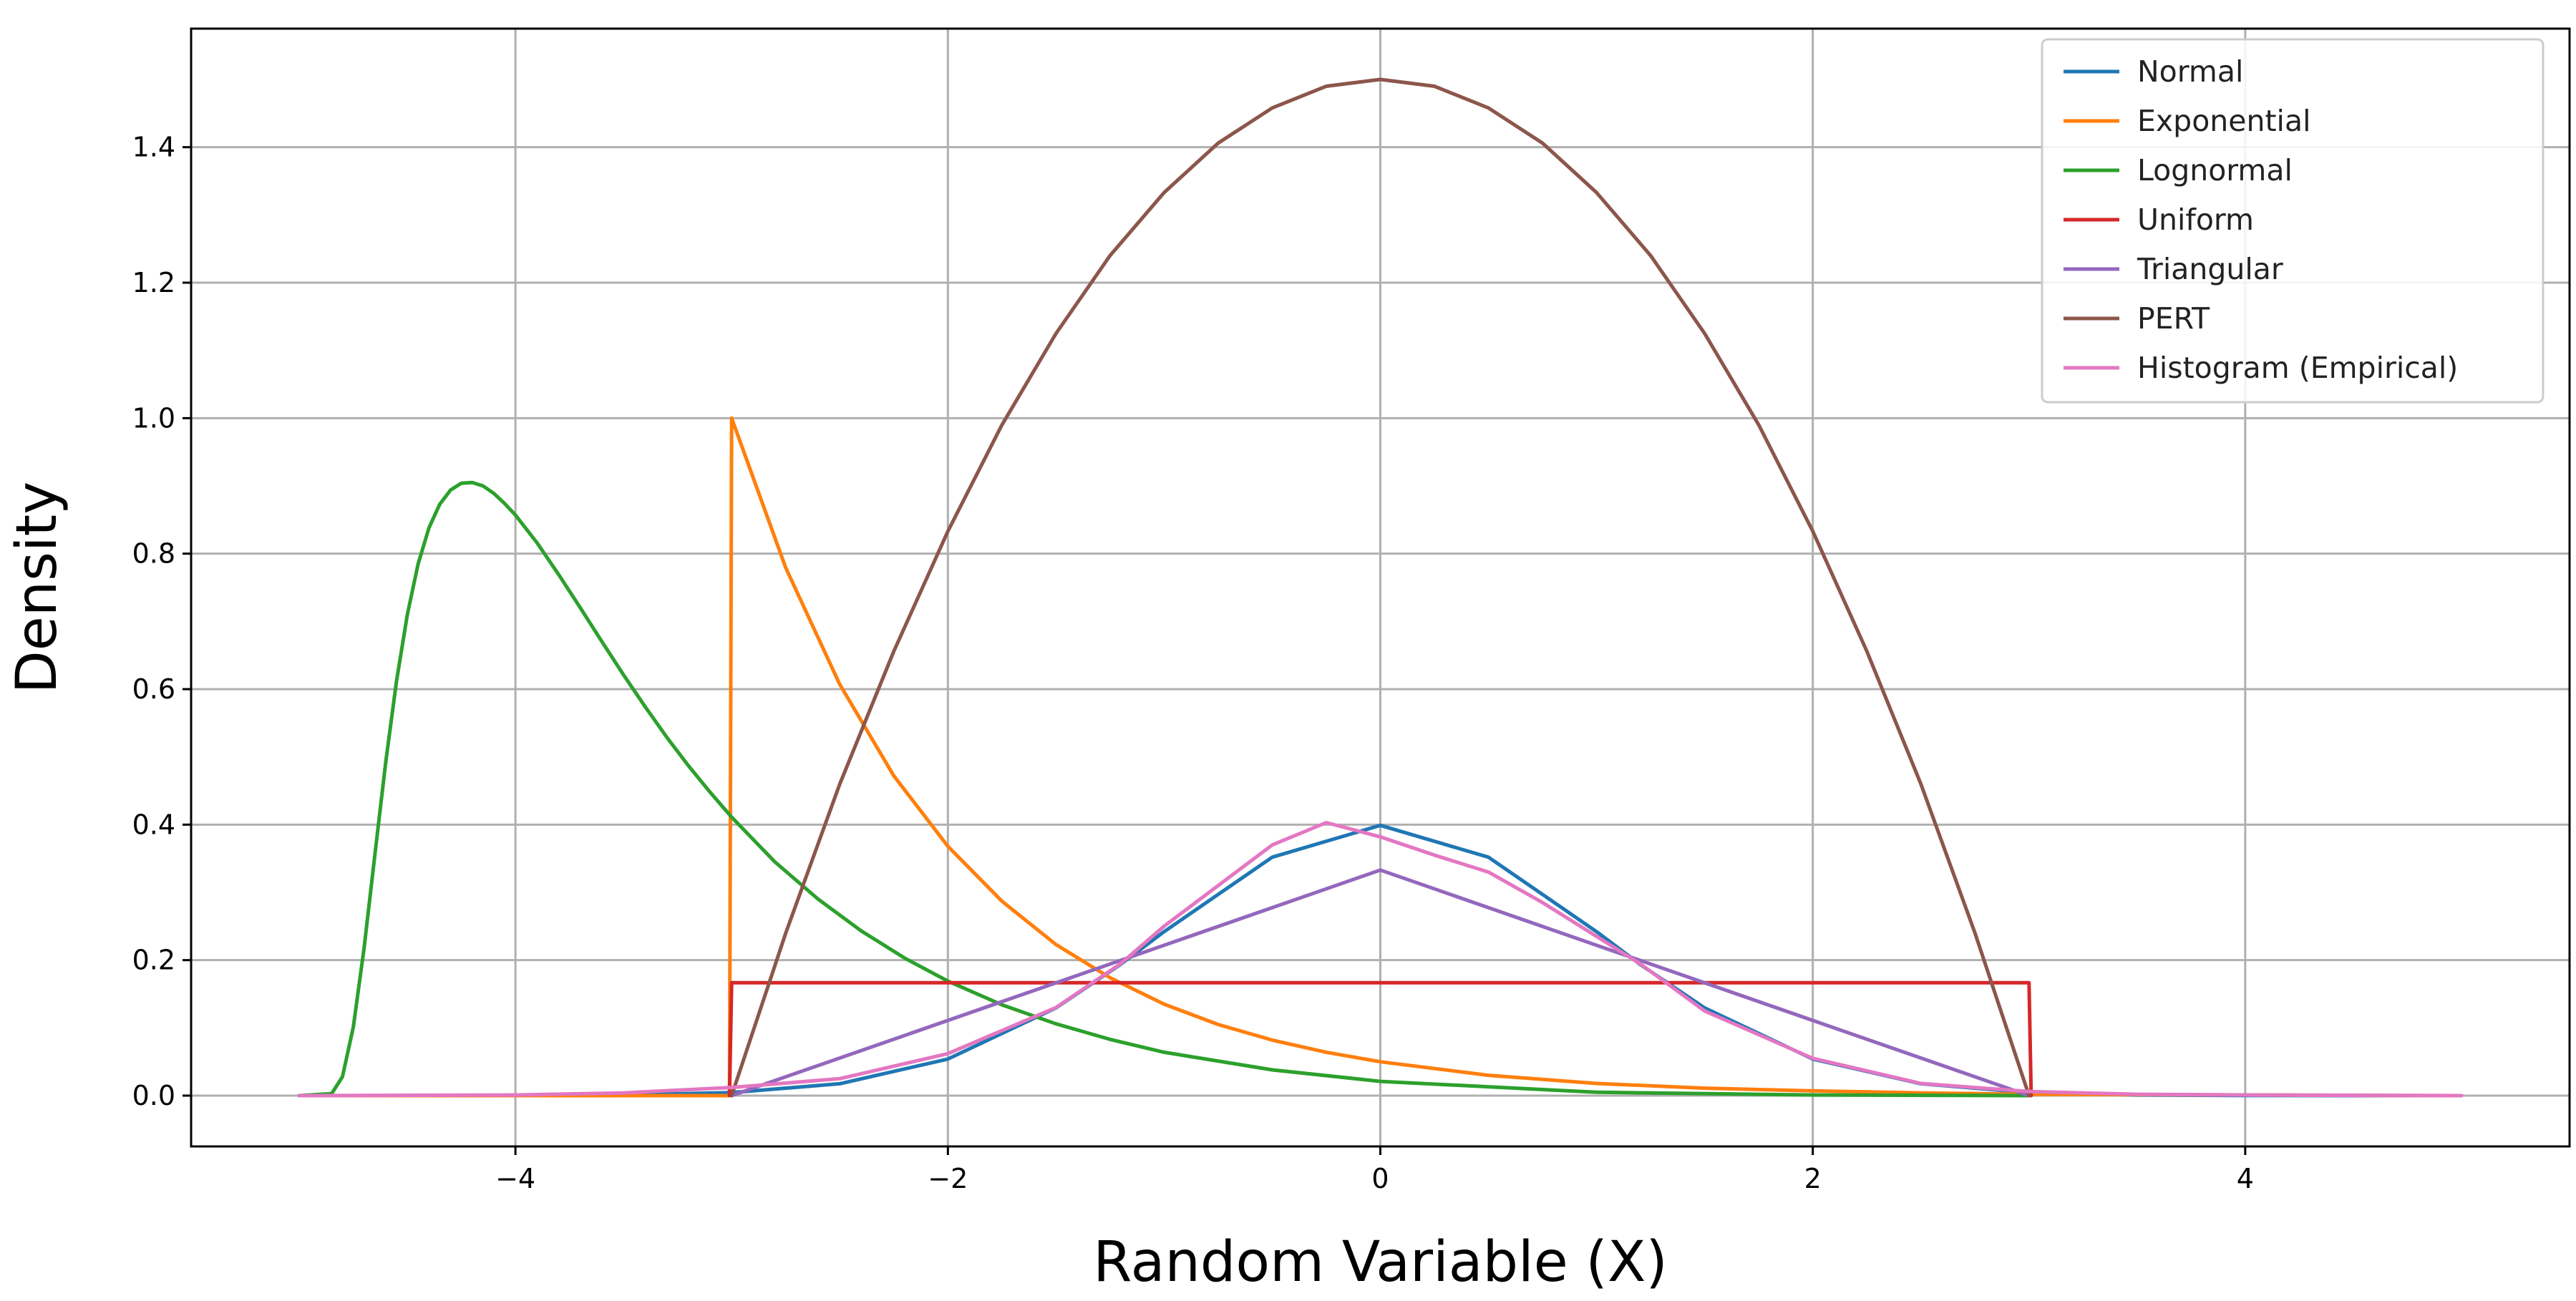 This screenshot has width=2576, height=1301. I want to click on y-tick-label: 1.4, so click(153, 147).